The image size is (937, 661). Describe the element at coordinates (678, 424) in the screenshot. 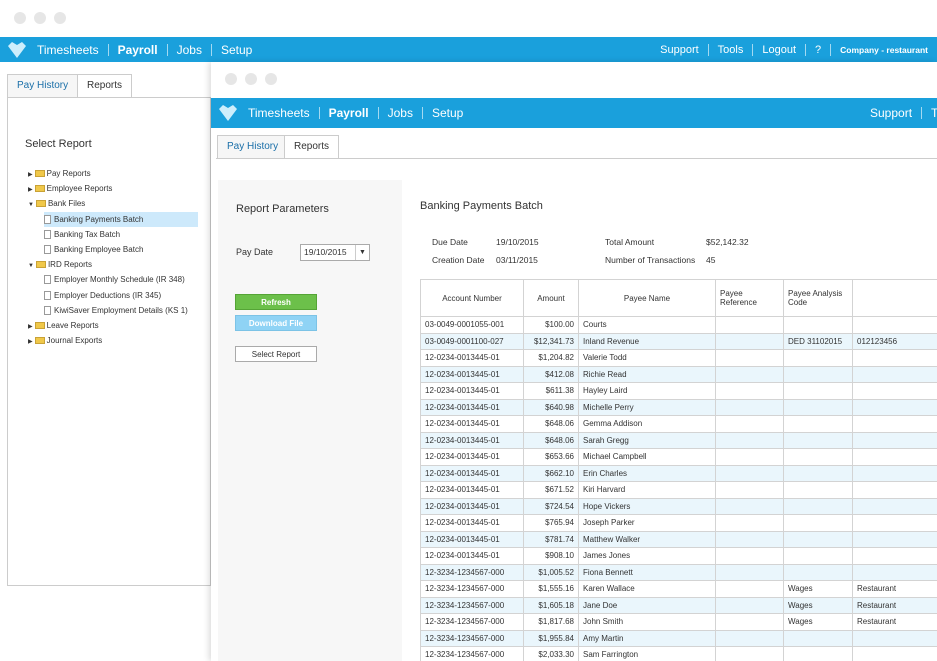

I see `table-row: 12-0234-0013445-01 $648.06 Gemma Addison` at that location.